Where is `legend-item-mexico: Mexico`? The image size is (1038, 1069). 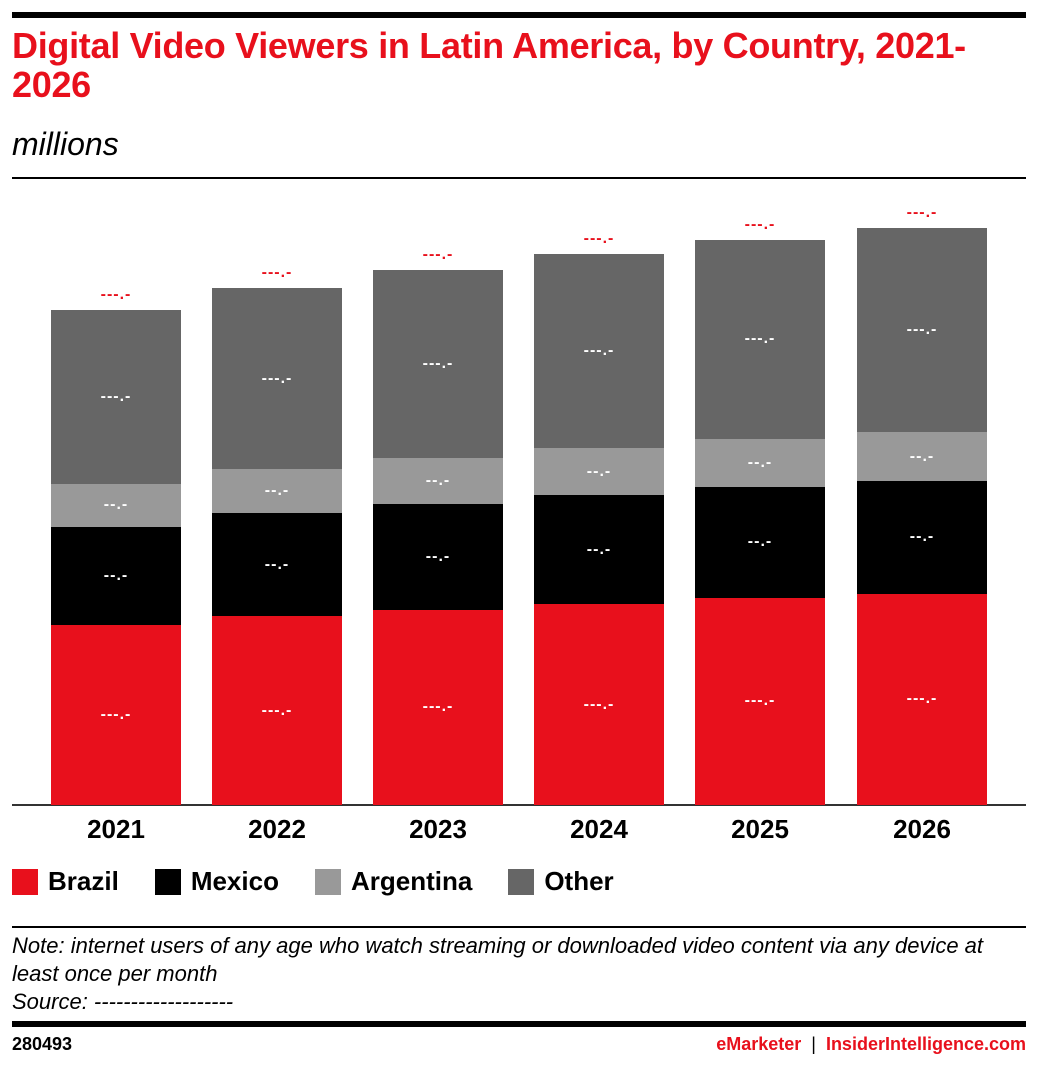 legend-item-mexico: Mexico is located at coordinates (216, 881).